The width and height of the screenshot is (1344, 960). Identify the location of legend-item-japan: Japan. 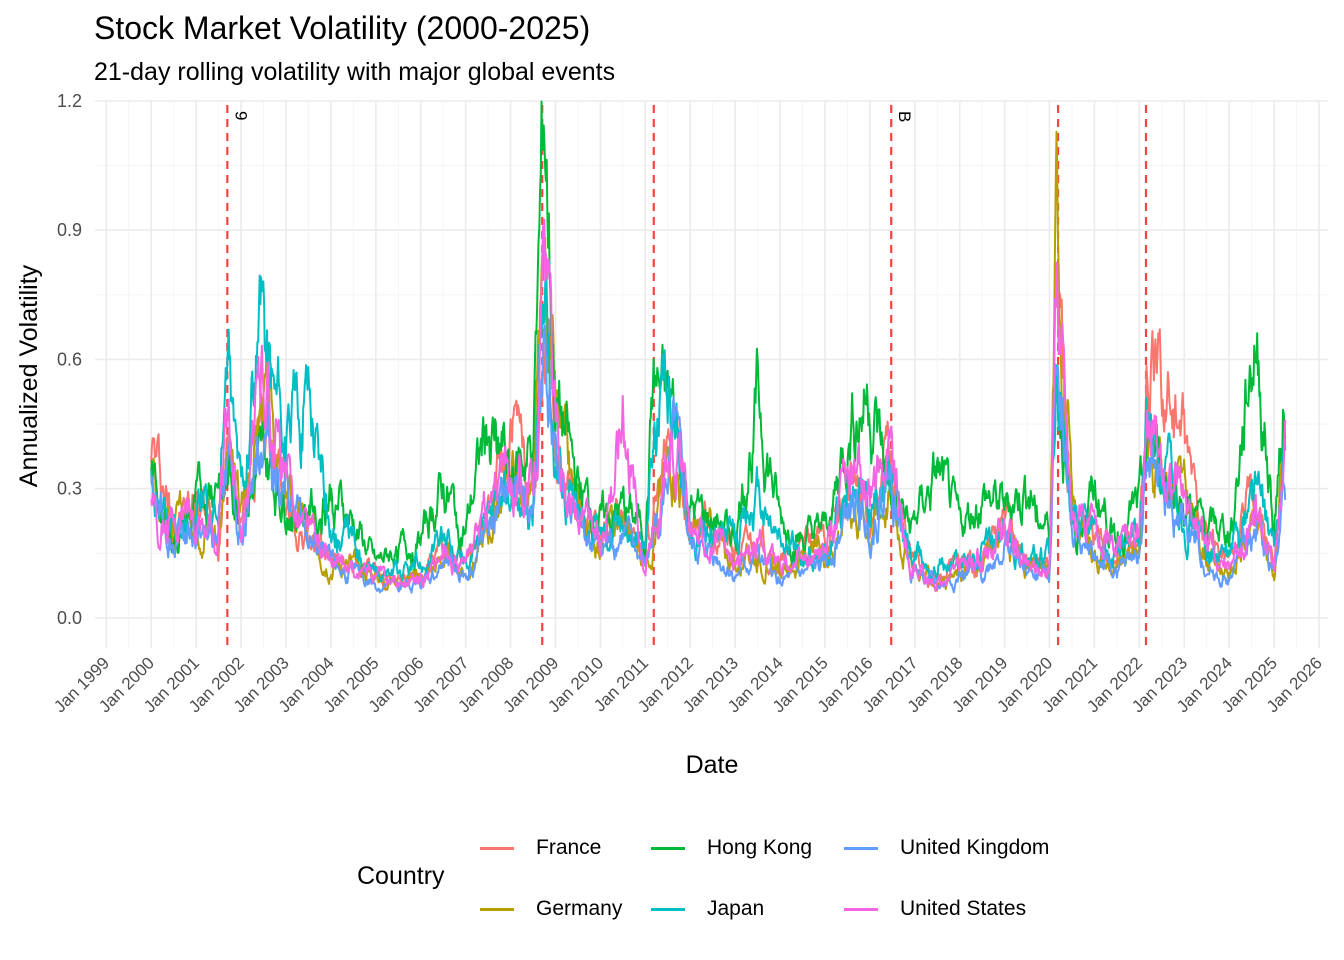
(707, 909).